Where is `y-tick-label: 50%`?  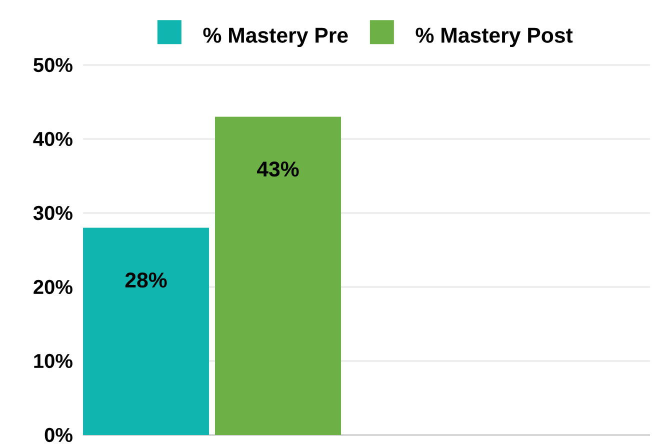
y-tick-label: 50% is located at coordinates (53, 65).